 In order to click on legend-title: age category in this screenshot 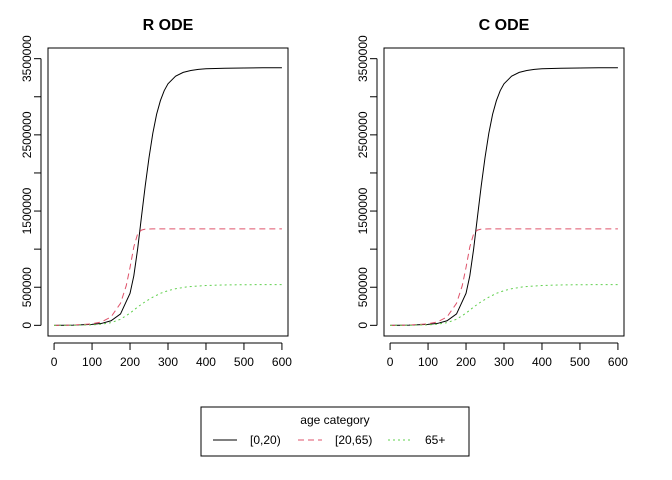, I will do `click(334, 420)`.